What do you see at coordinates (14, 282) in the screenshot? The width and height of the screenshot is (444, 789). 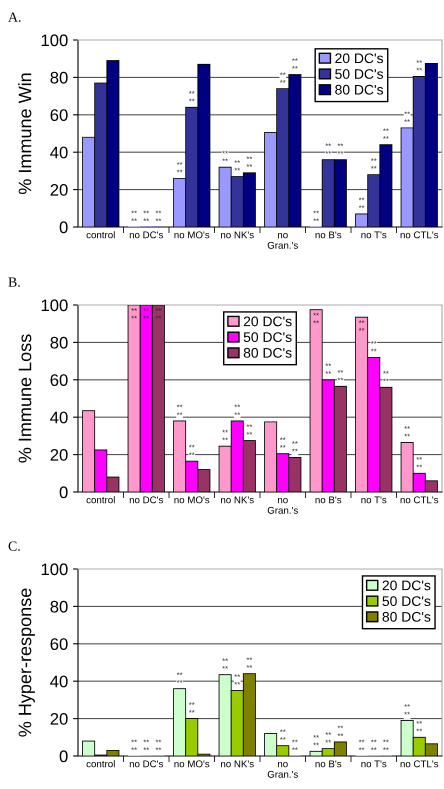 I see `chart-title: B.` at bounding box center [14, 282].